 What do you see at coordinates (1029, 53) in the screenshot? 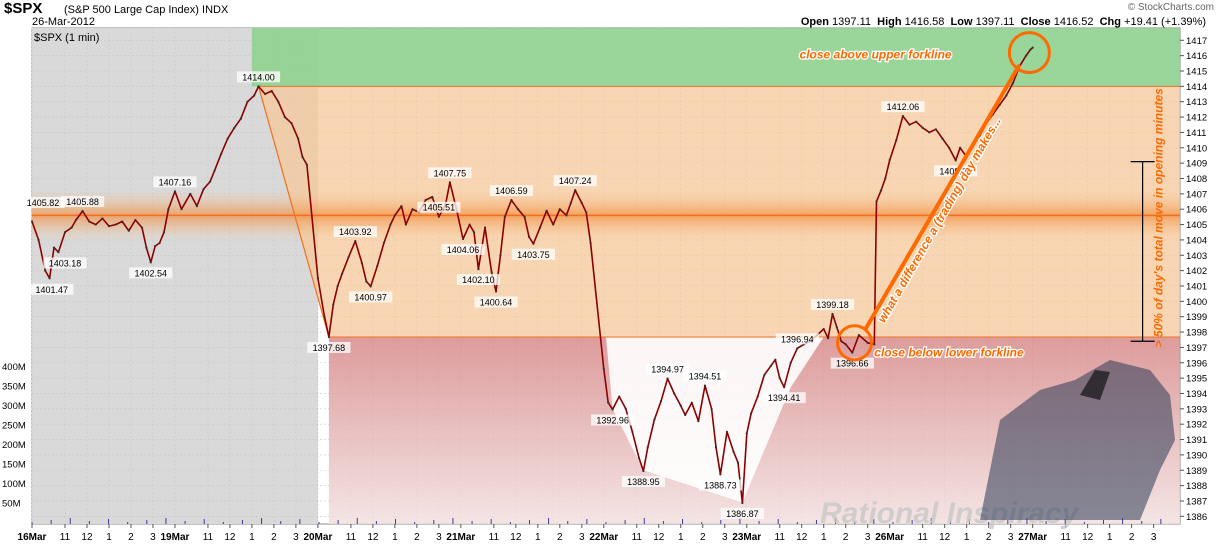
I see `close-highlight-circle` at bounding box center [1029, 53].